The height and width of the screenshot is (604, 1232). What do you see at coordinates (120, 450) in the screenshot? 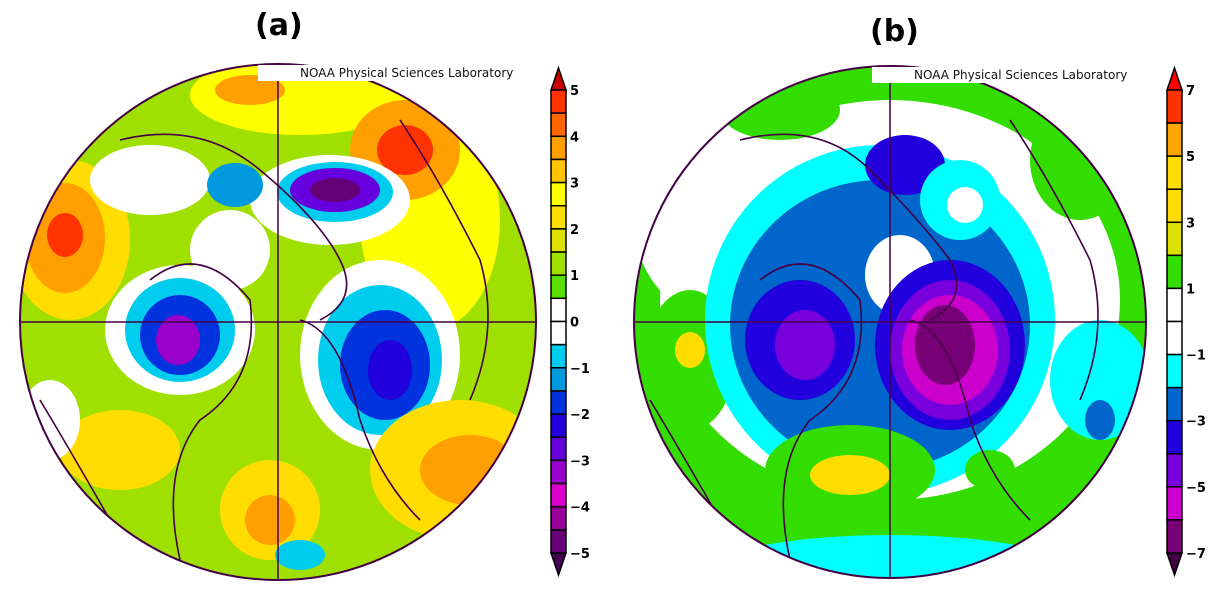
I see `anomaly-yellow-sw` at bounding box center [120, 450].